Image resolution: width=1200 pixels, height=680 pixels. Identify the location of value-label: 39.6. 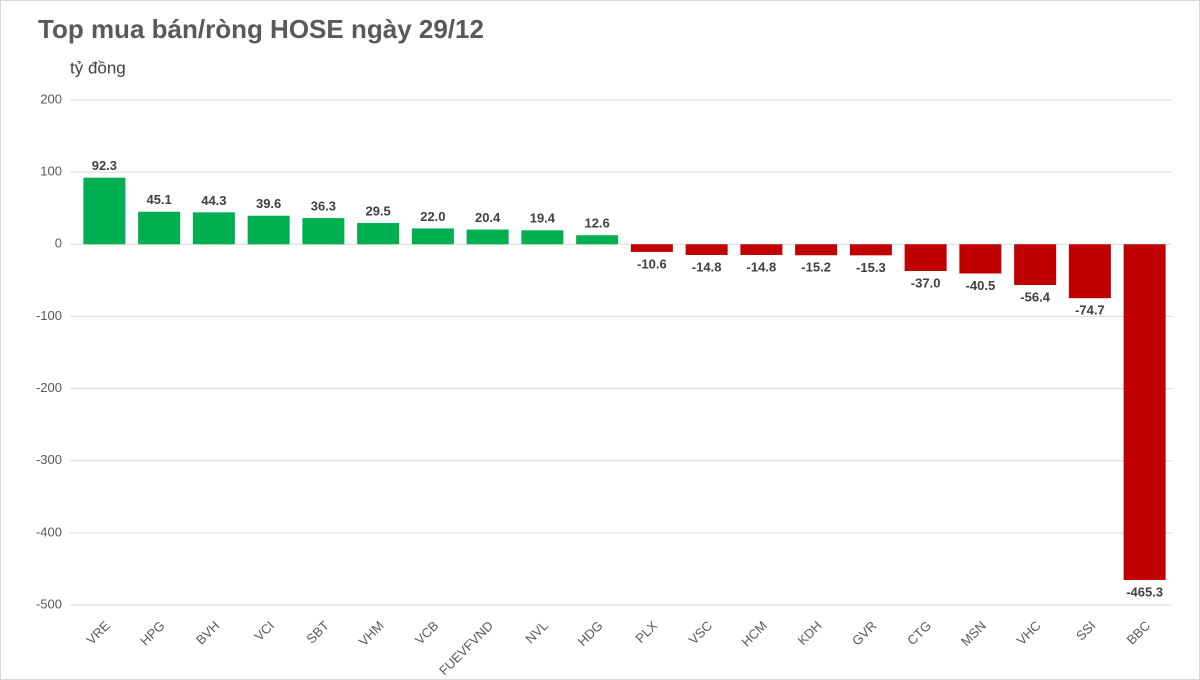
(268, 203).